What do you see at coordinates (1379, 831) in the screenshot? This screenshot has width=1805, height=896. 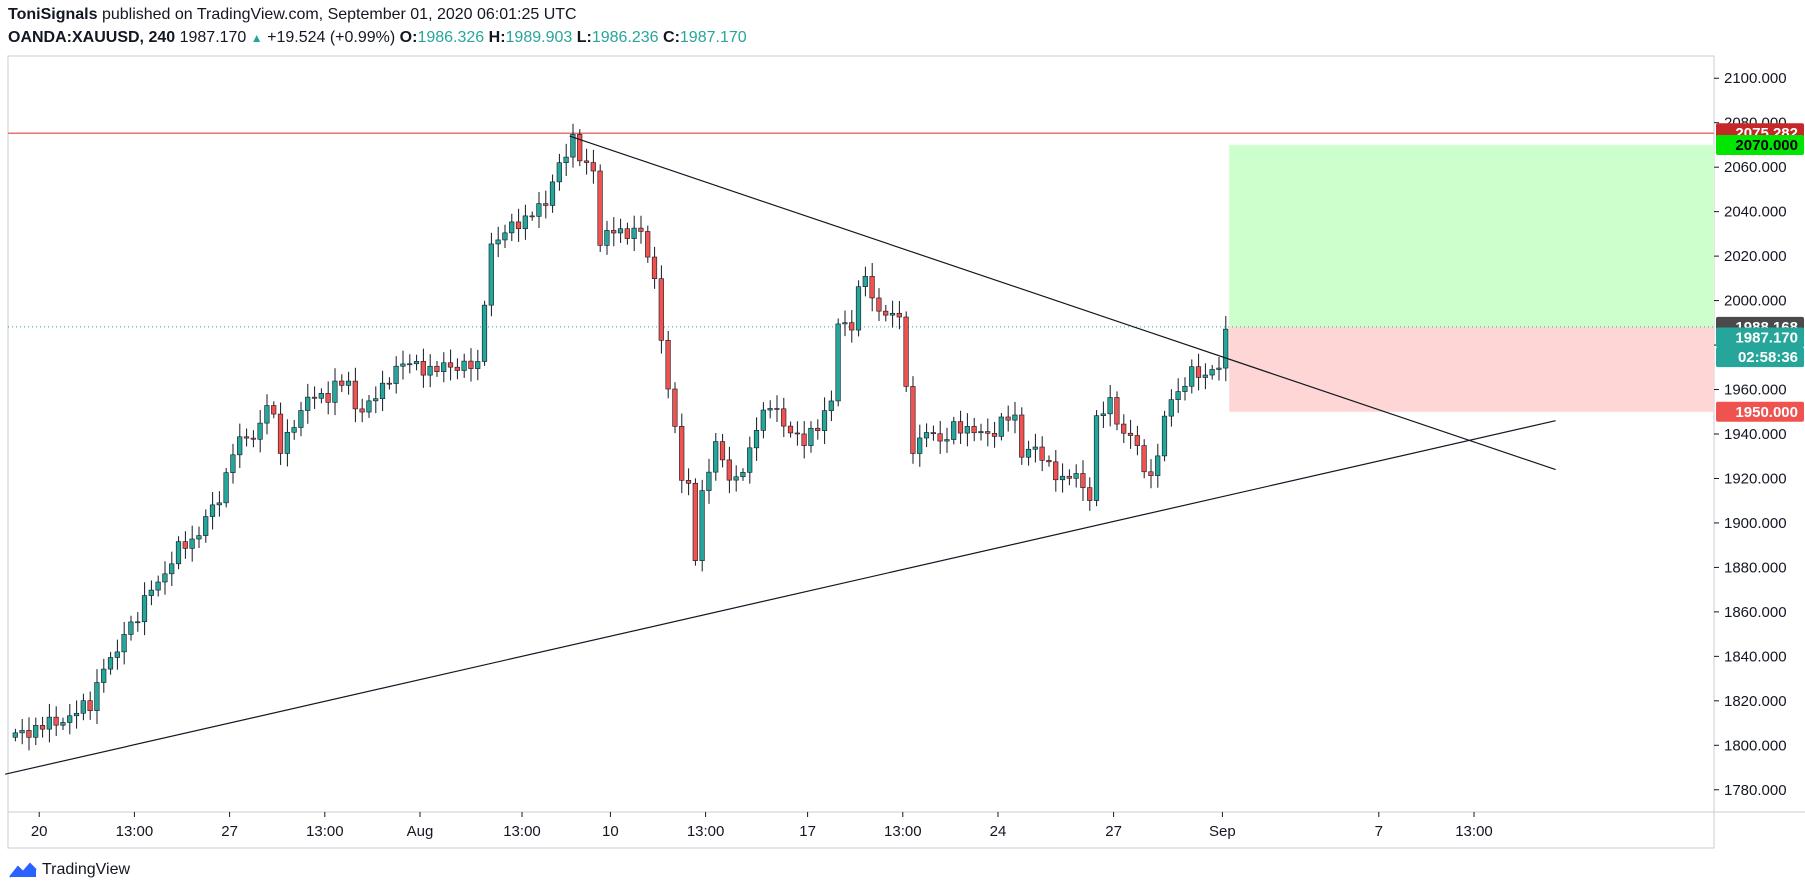 I see `x-tick-label: 7` at bounding box center [1379, 831].